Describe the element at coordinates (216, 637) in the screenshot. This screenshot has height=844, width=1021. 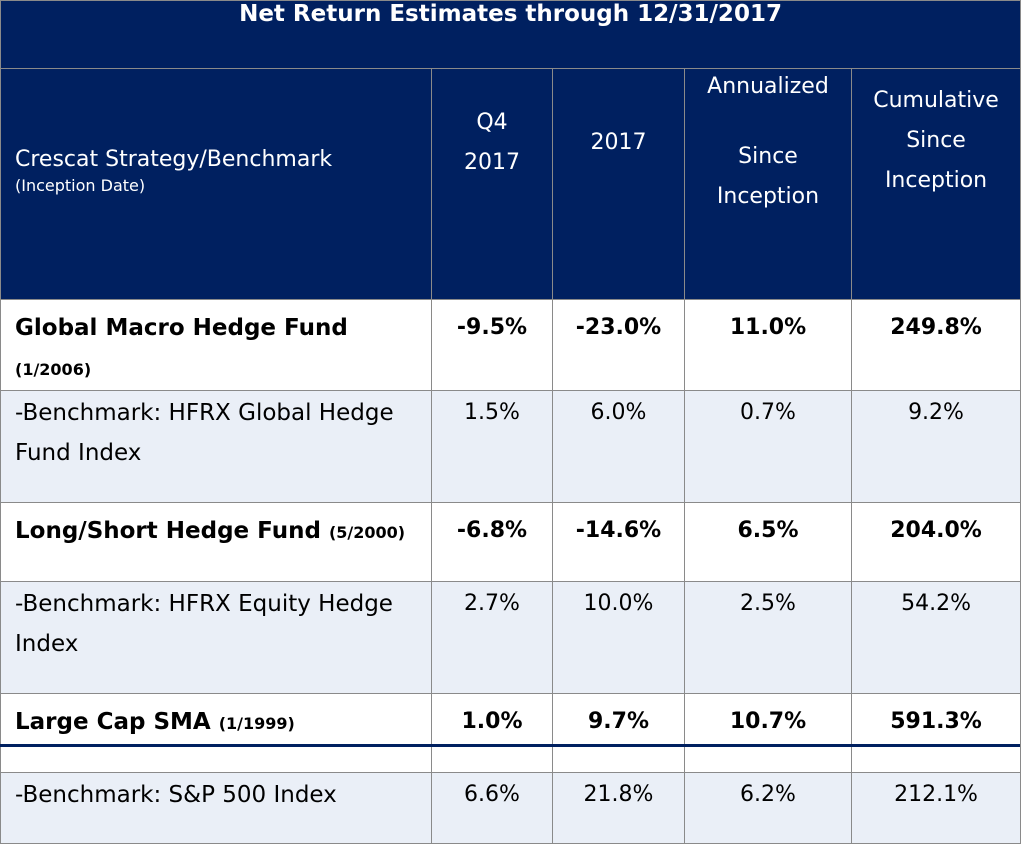
I see `row-benchmark-name: -Benchmark: HFRX Equity Hedge Index` at that location.